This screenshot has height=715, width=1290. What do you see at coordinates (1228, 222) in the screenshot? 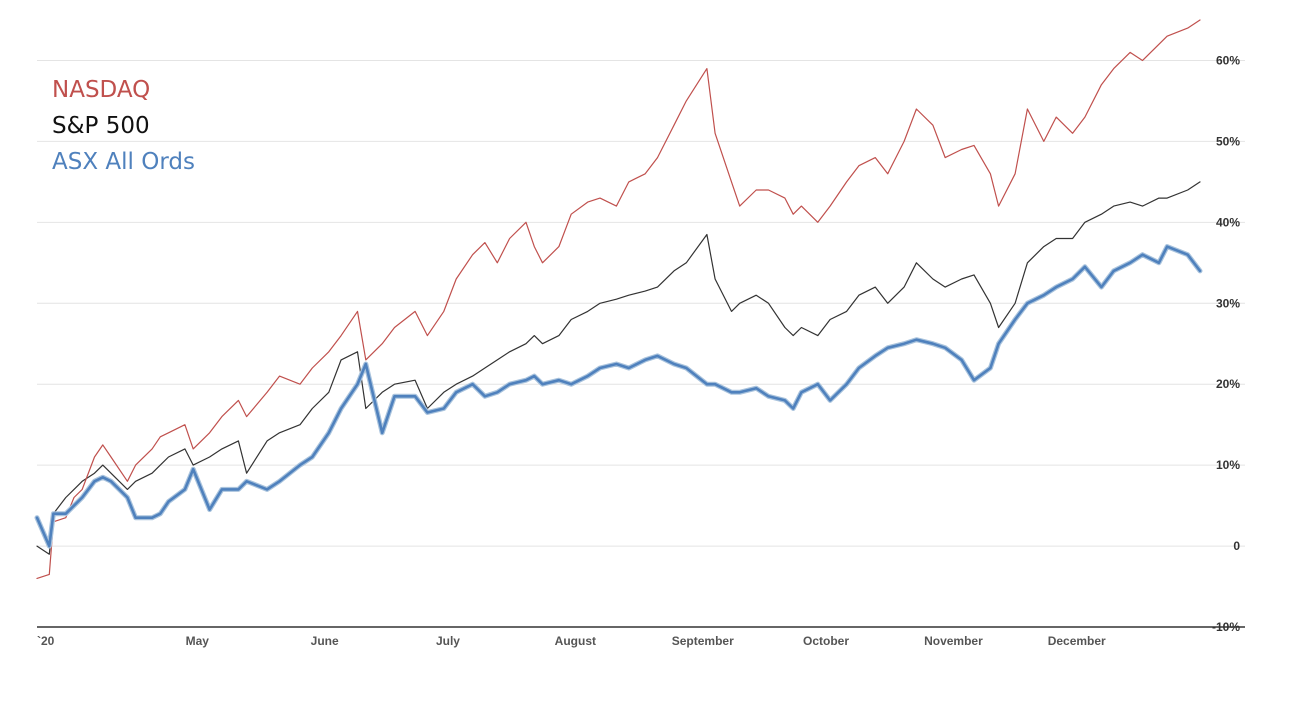
I see `y-tick-label: 40%` at bounding box center [1228, 222].